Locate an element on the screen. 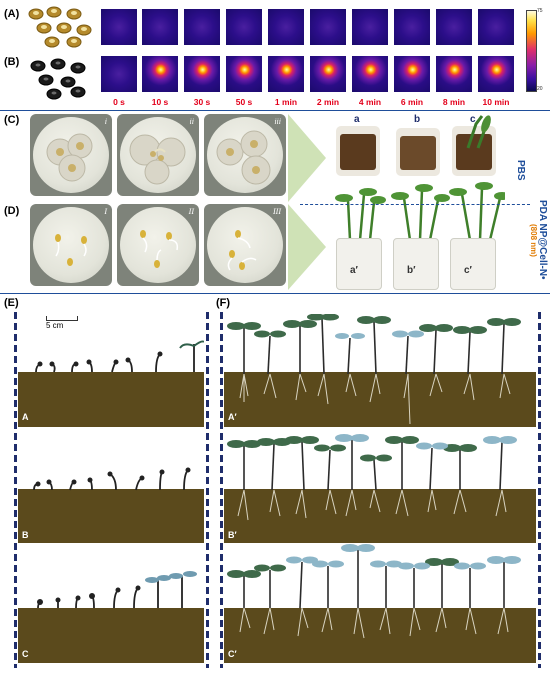 This screenshot has width=550, height=674. sprouts-e-c is located at coordinates (117, 590).